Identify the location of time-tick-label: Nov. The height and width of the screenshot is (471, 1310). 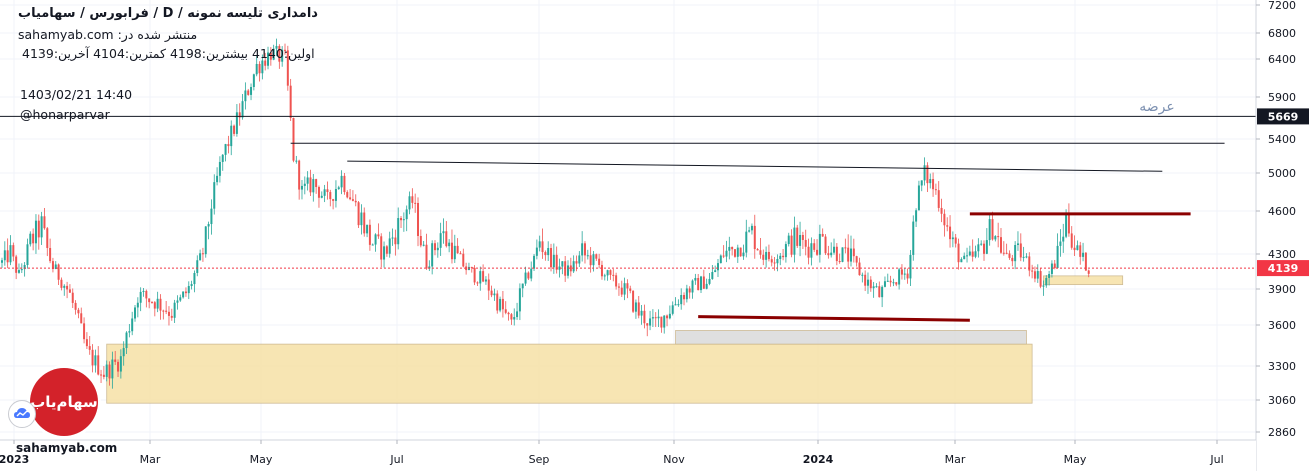
(674, 459).